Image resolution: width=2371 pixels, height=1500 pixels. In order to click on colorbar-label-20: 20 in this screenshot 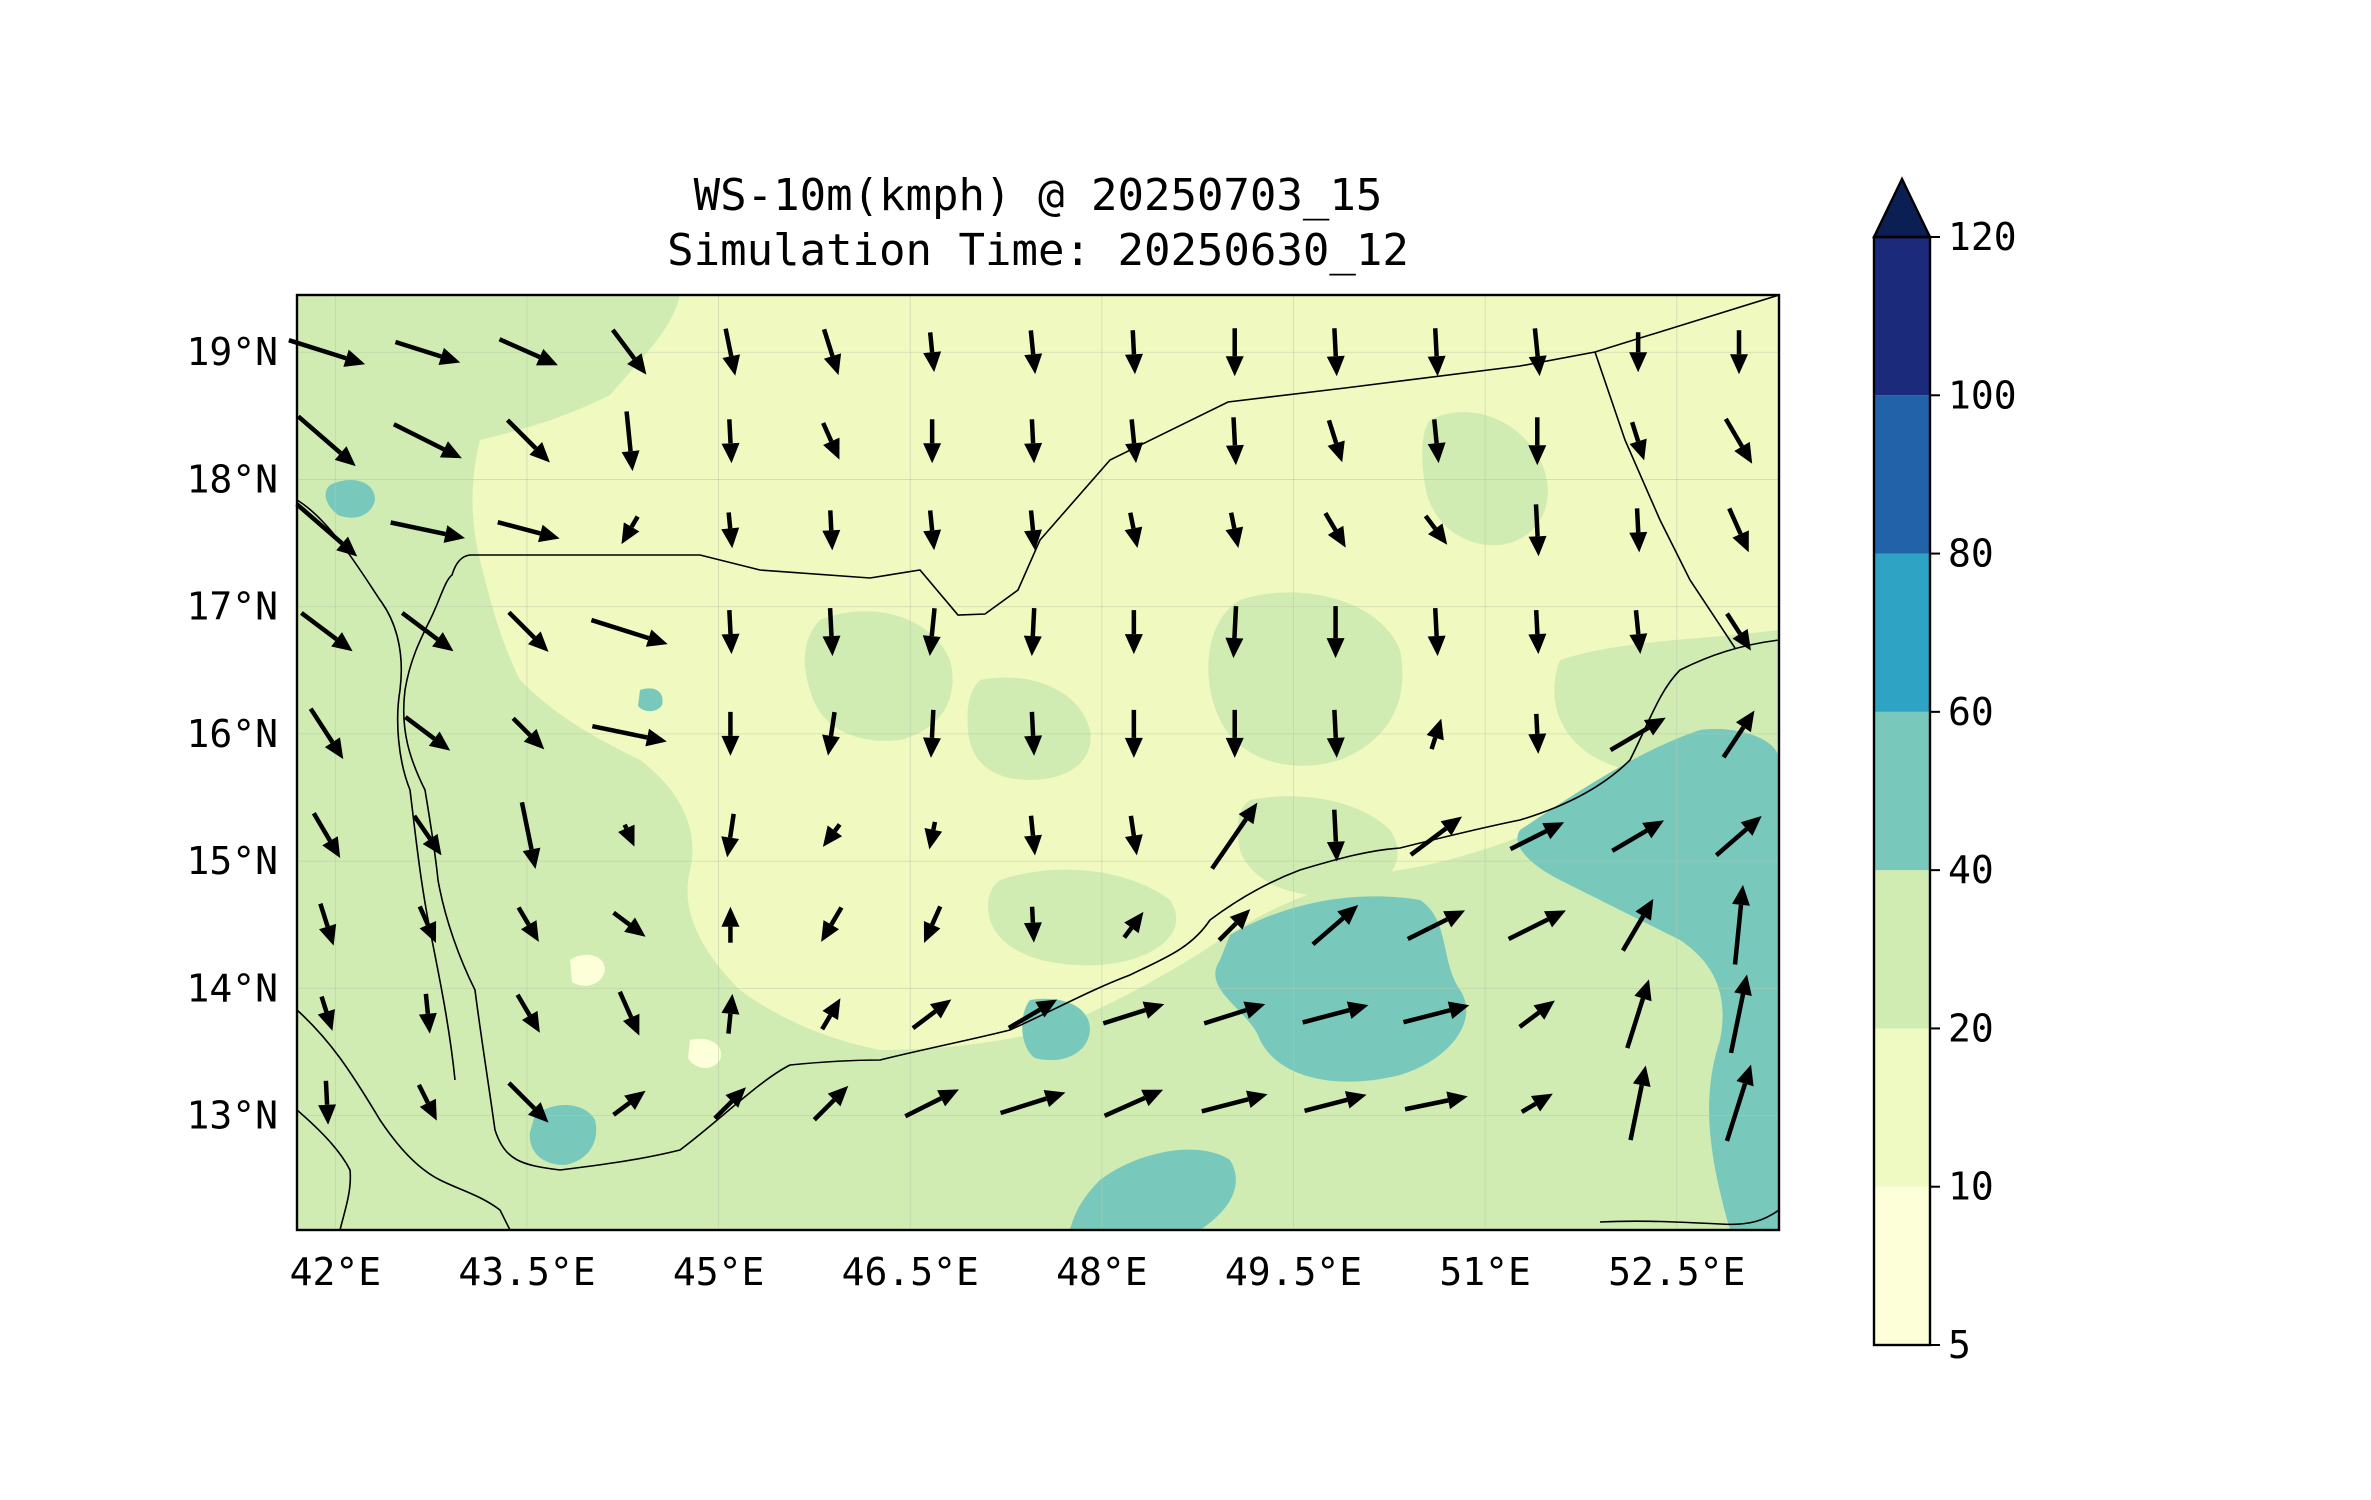, I will do `click(1971, 1028)`.